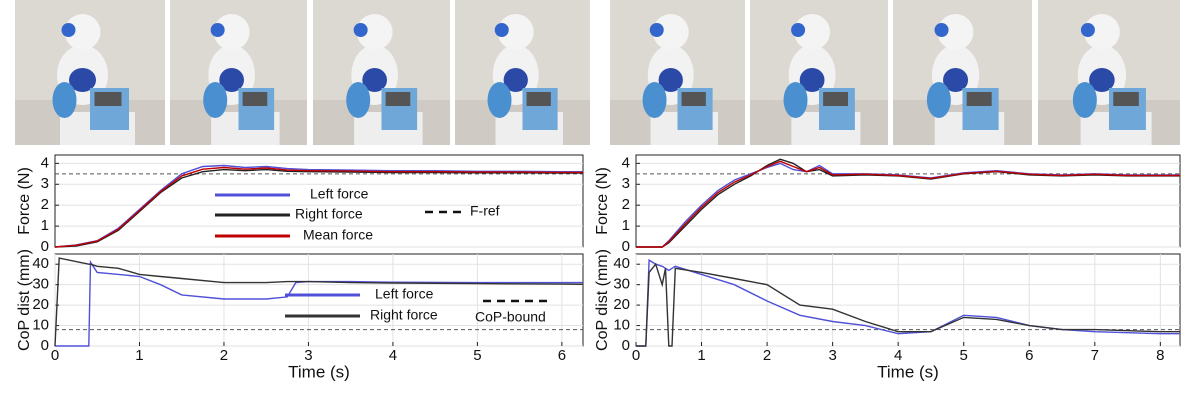 This screenshot has height=396, width=1196. I want to click on legend-label: CoP-bound, so click(510, 317).